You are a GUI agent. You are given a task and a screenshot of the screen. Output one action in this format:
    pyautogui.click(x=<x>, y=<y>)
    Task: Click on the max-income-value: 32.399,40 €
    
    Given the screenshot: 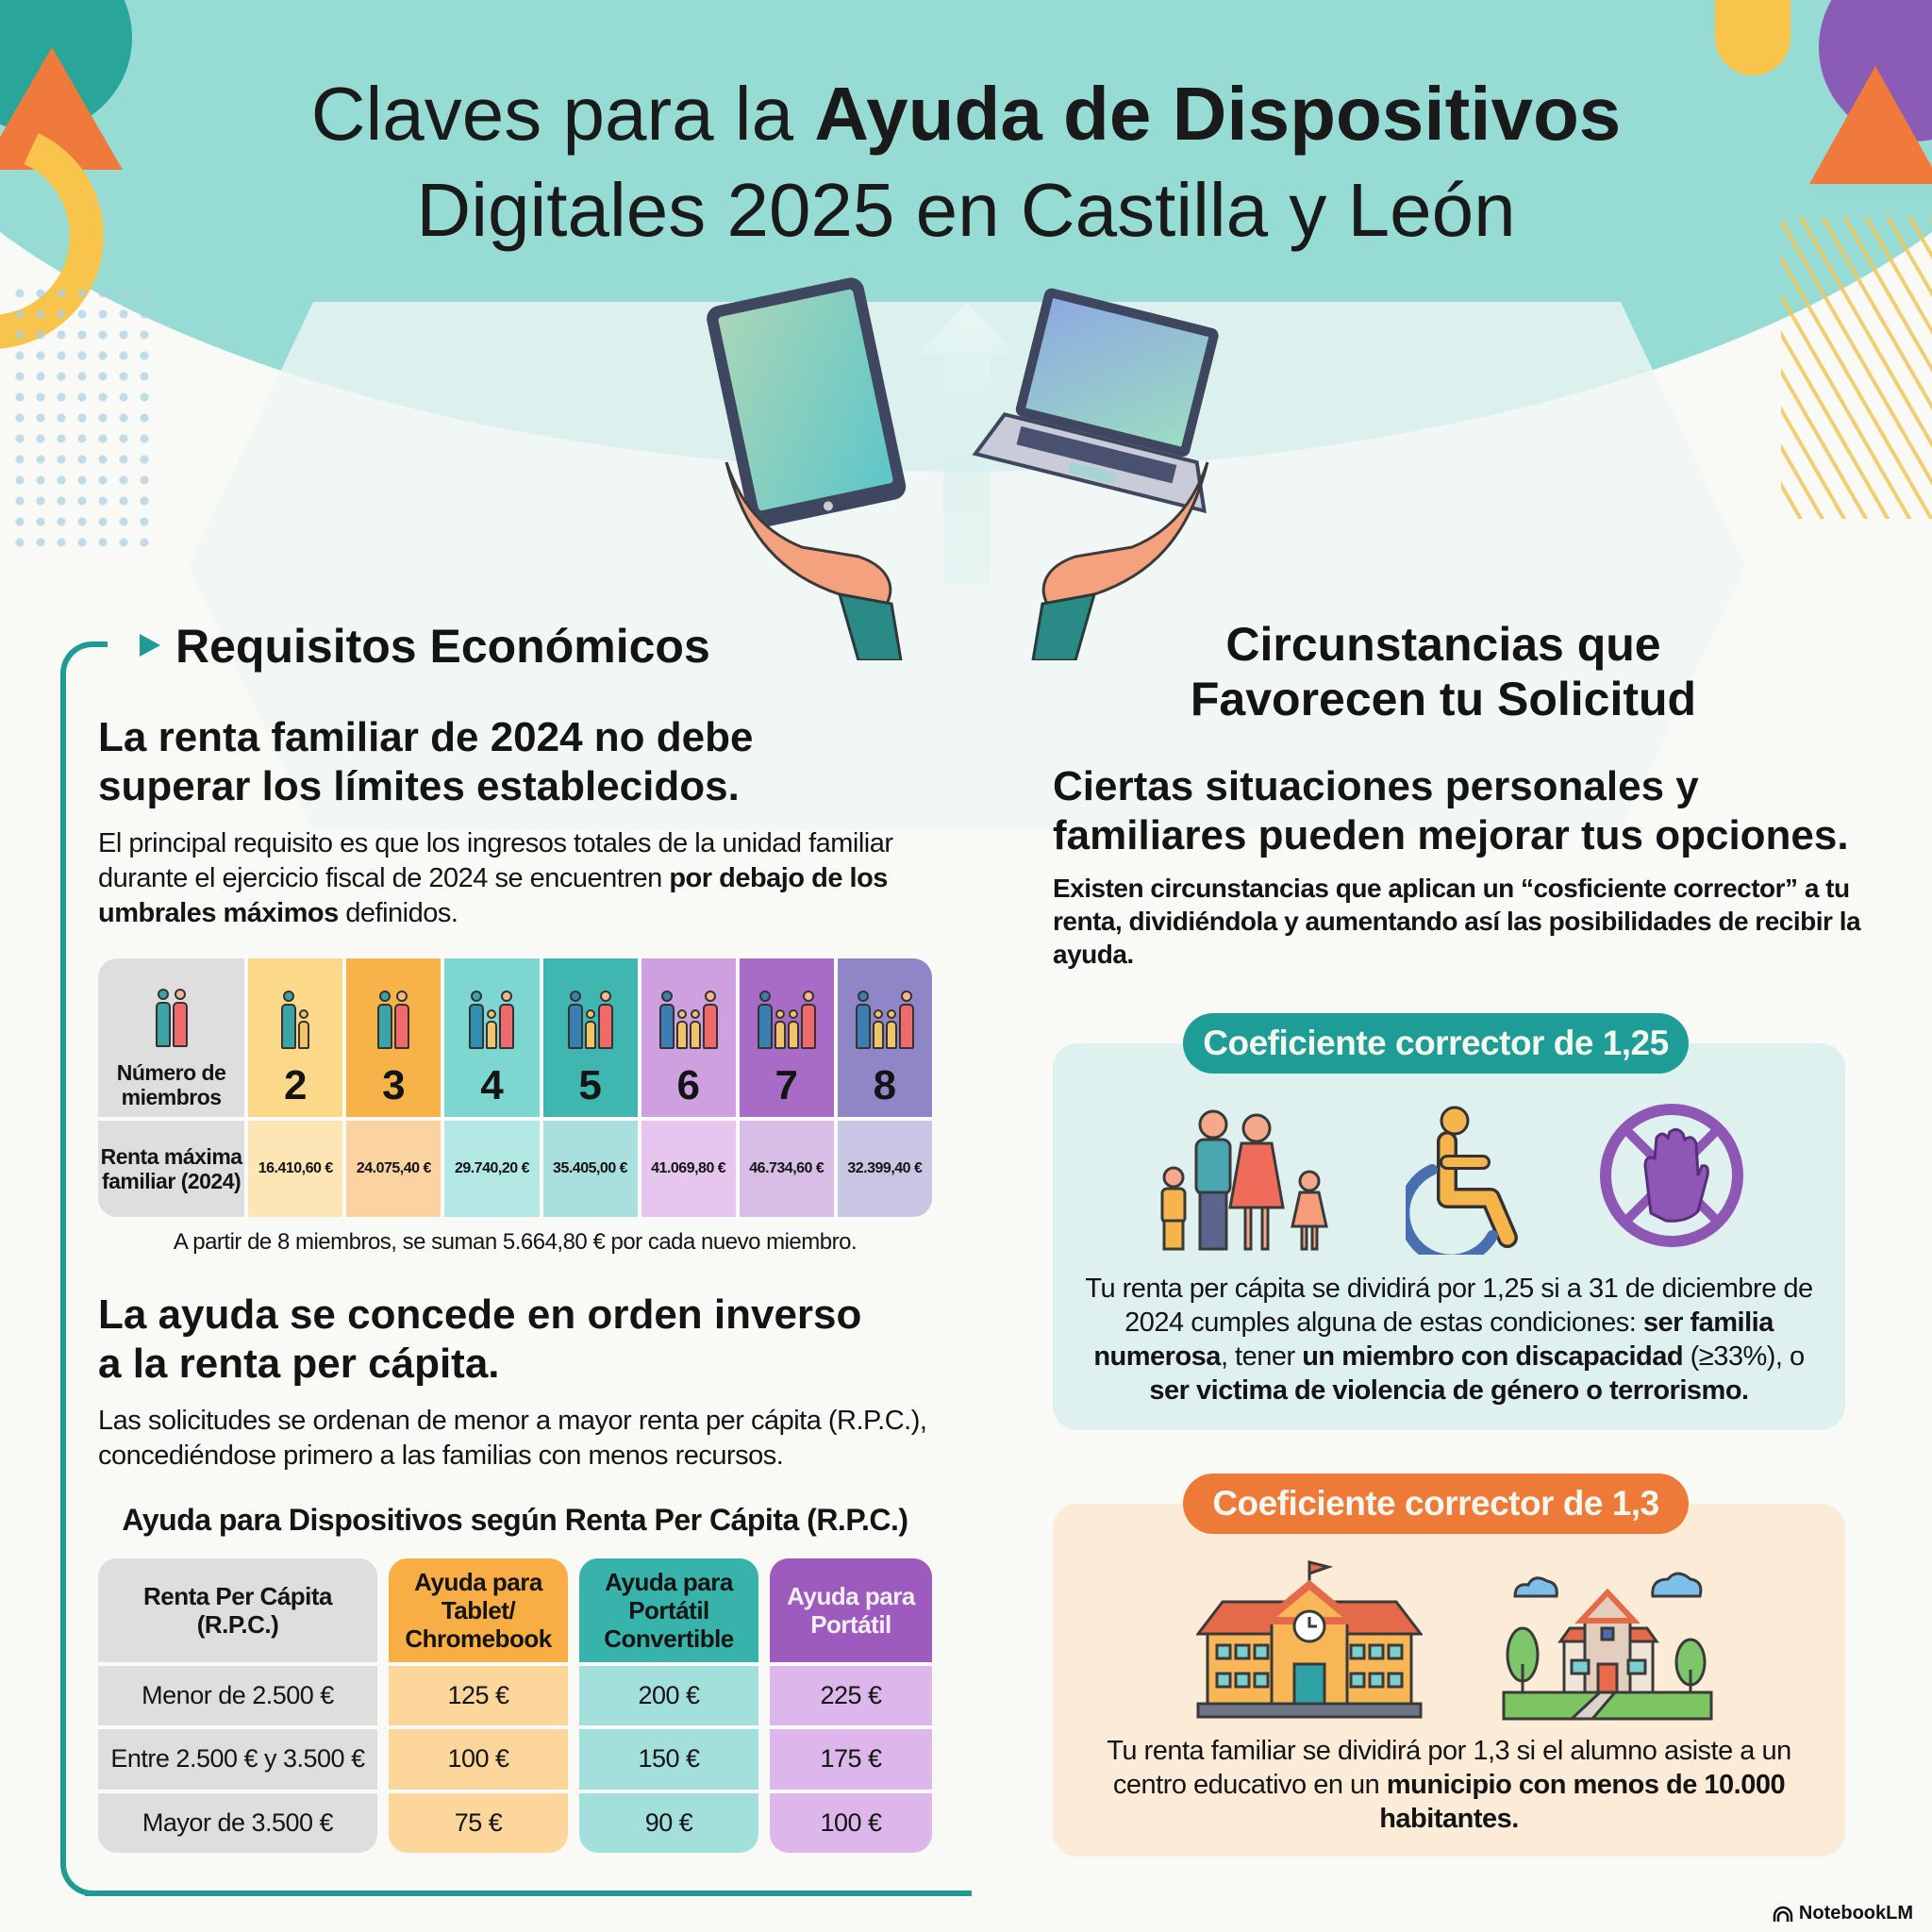 What is the action you would take?
    pyautogui.click(x=885, y=1168)
    